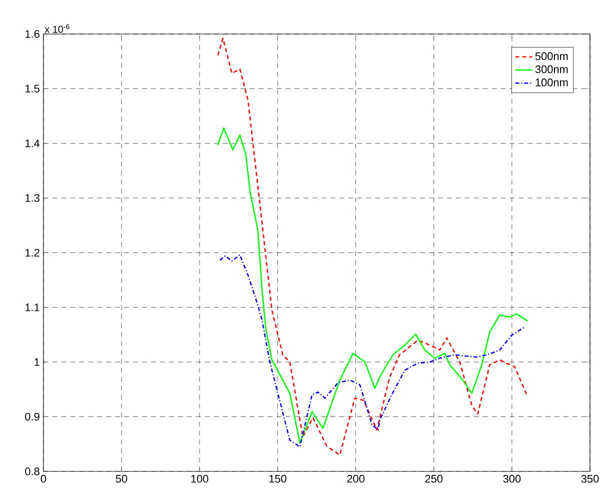 The width and height of the screenshot is (605, 492). I want to click on y-tick-label: 1.3, so click(32, 198).